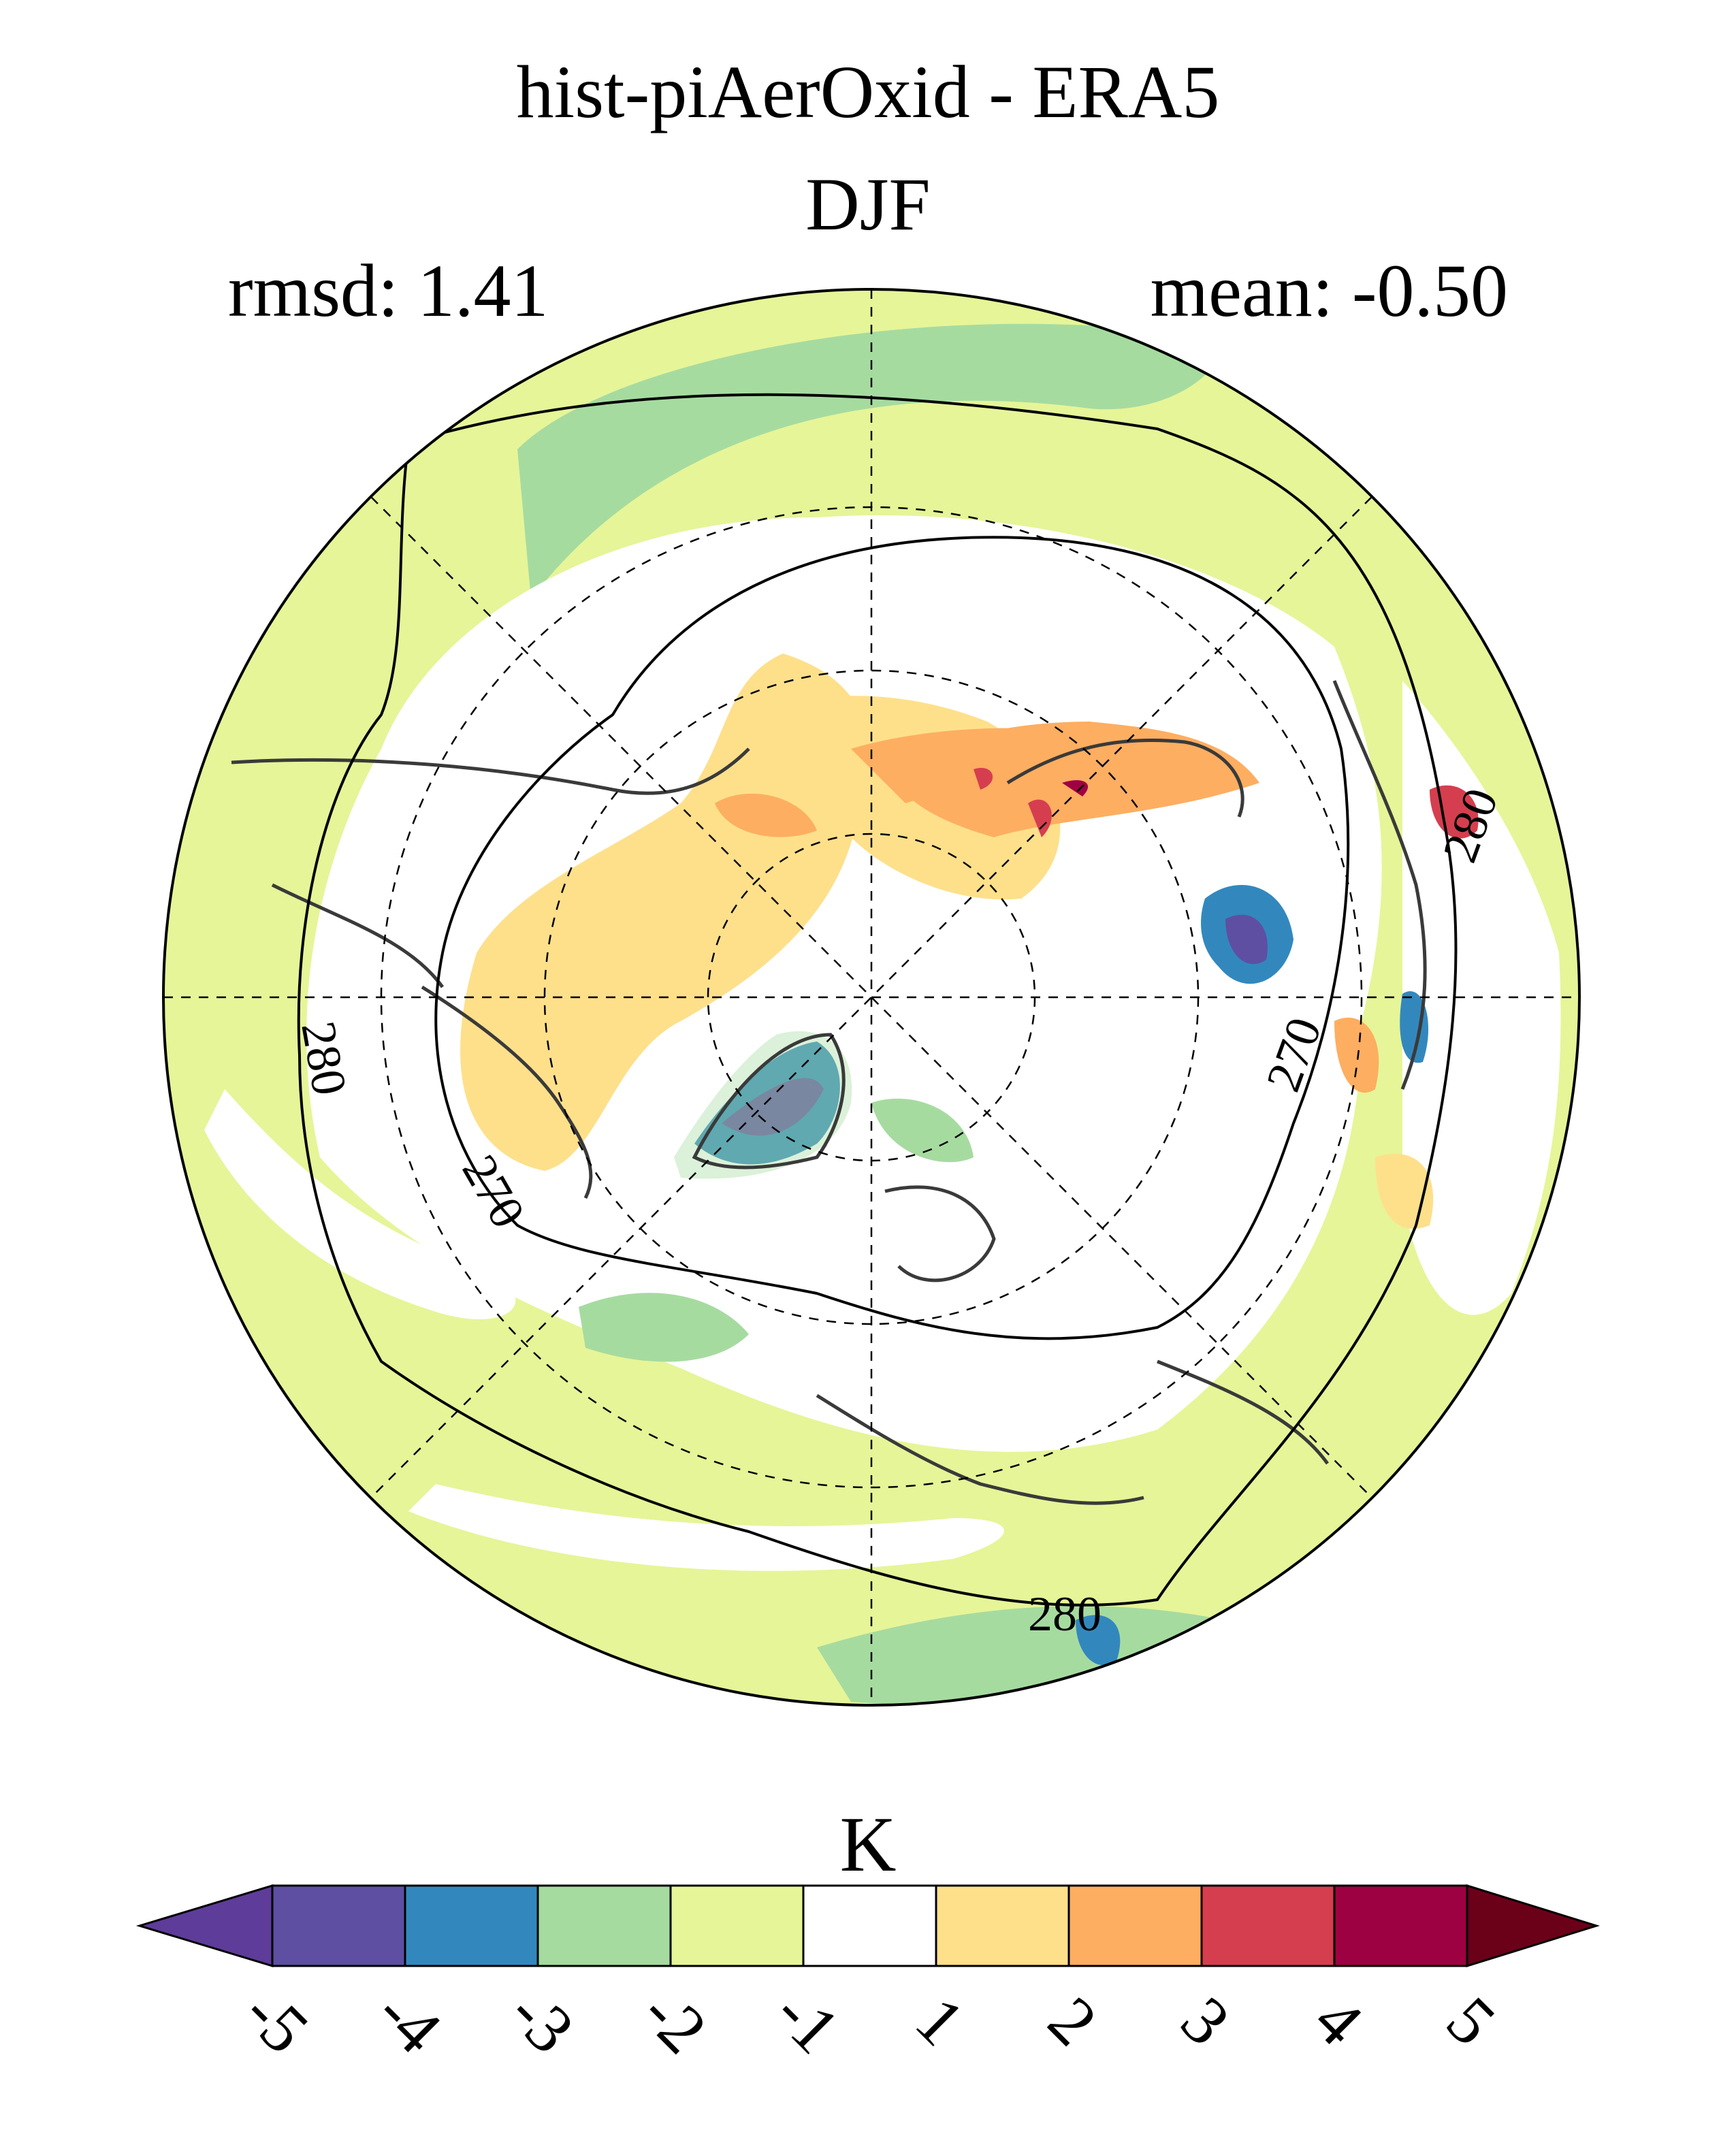  What do you see at coordinates (276, 2020) in the screenshot?
I see `colorbar-tick-label: -5` at bounding box center [276, 2020].